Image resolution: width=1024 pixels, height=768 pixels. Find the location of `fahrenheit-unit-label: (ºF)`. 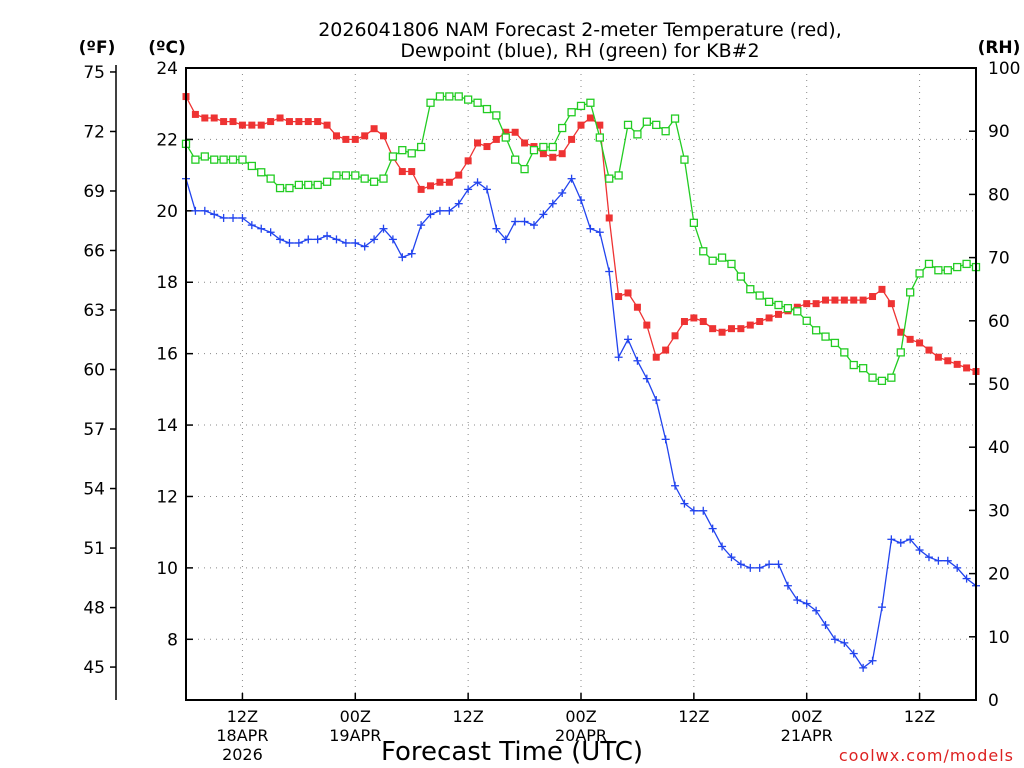

fahrenheit-unit-label: (ºF) is located at coordinates (97, 48).